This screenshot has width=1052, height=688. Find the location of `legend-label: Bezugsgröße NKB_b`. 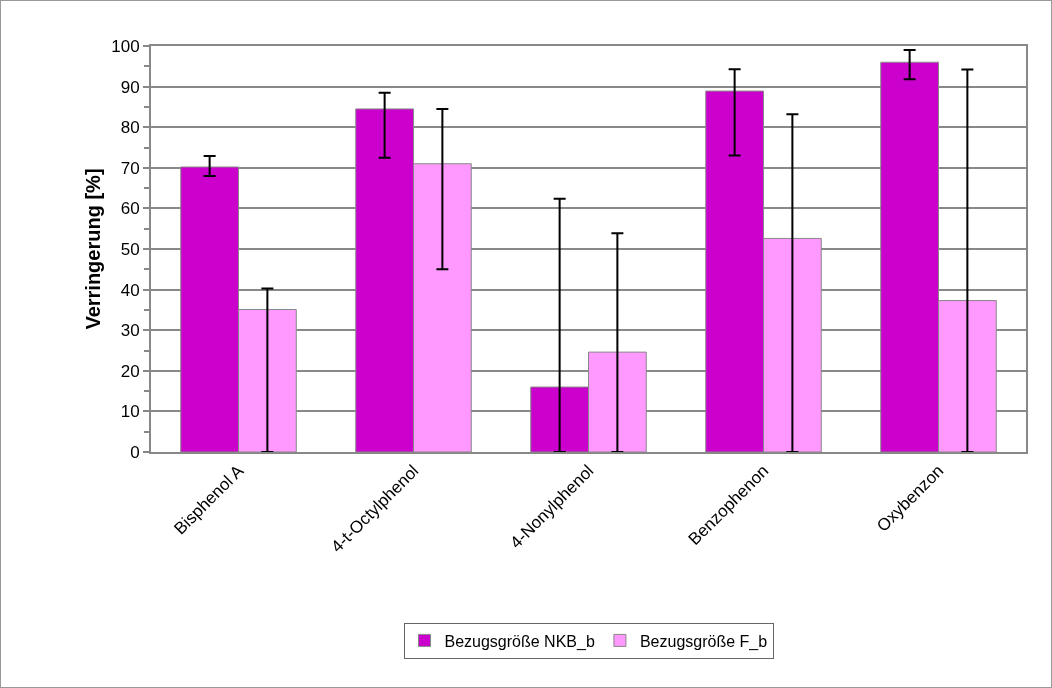

legend-label: Bezugsgröße NKB_b is located at coordinates (519, 641).